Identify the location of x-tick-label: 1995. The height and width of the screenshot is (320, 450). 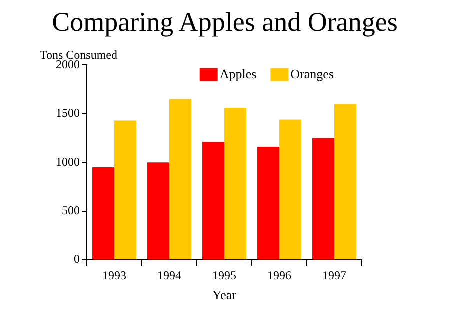
(224, 275).